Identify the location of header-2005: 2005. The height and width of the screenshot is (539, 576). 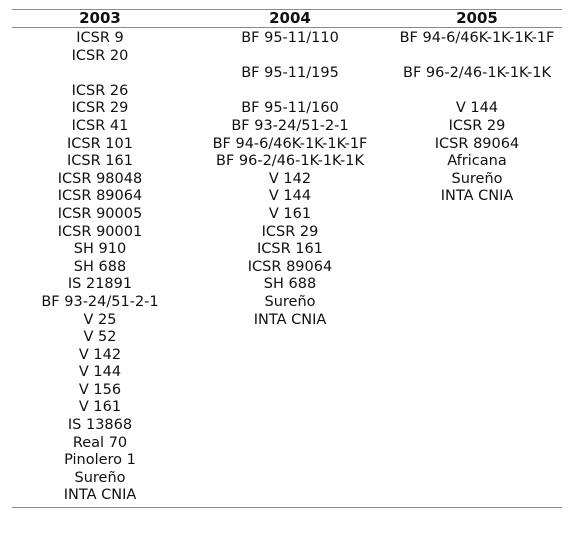
(477, 18).